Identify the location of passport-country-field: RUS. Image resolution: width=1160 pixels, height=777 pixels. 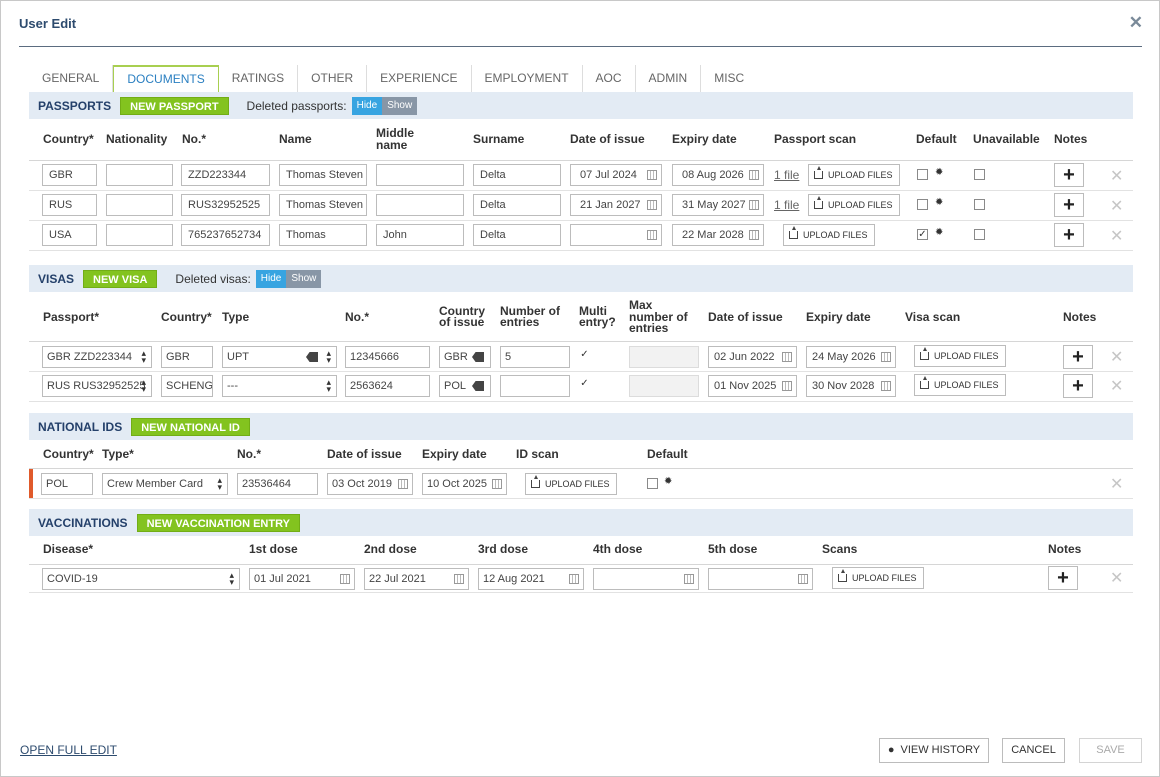
(69, 205).